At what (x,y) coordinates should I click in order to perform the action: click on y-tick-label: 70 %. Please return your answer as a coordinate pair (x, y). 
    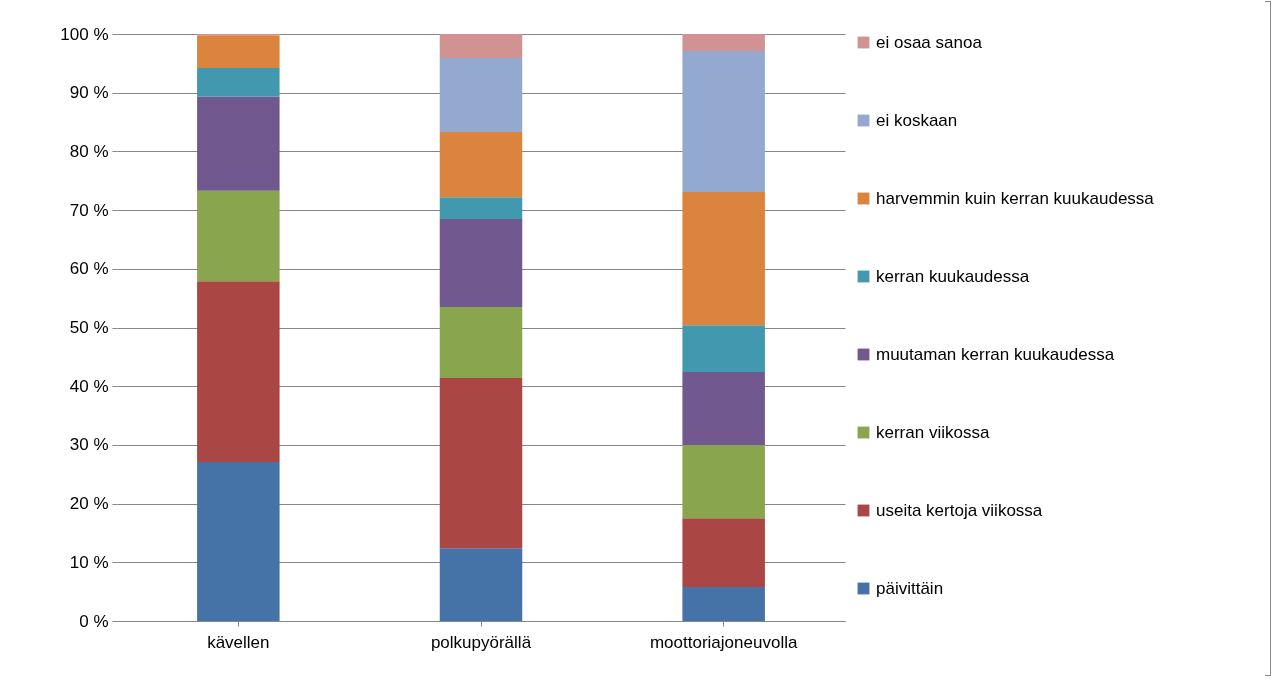
    Looking at the image, I should click on (89, 210).